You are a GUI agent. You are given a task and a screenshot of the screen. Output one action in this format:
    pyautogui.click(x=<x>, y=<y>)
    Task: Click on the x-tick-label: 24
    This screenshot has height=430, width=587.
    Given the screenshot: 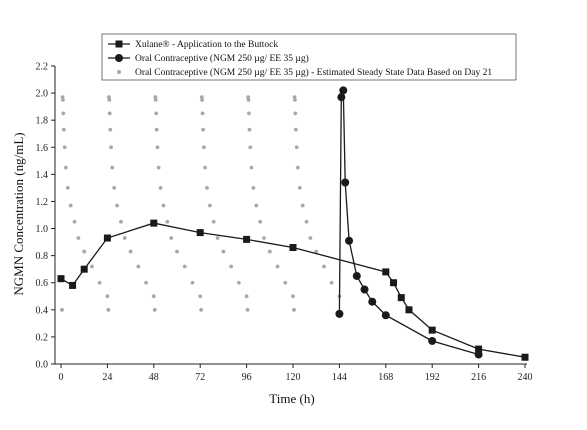 What is the action you would take?
    pyautogui.click(x=107, y=377)
    